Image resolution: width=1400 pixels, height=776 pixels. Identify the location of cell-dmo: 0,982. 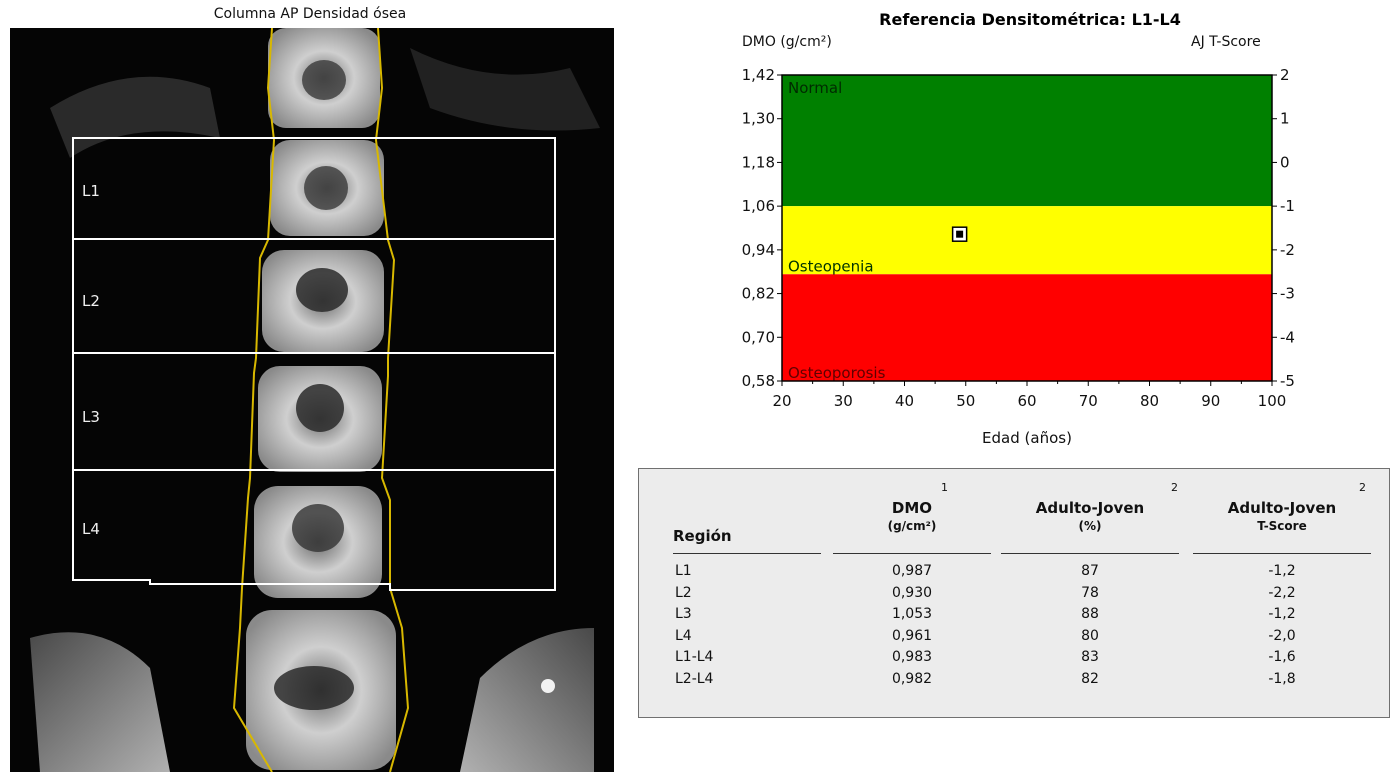
(912, 678).